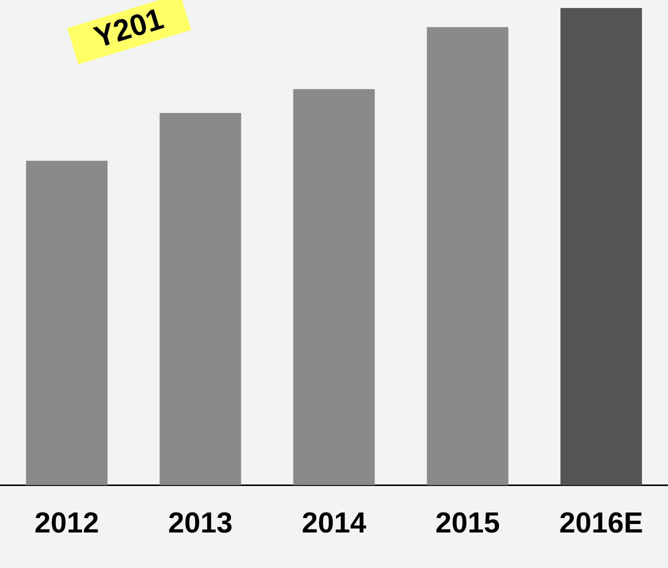  I want to click on x-tick-label: 2014, so click(334, 524).